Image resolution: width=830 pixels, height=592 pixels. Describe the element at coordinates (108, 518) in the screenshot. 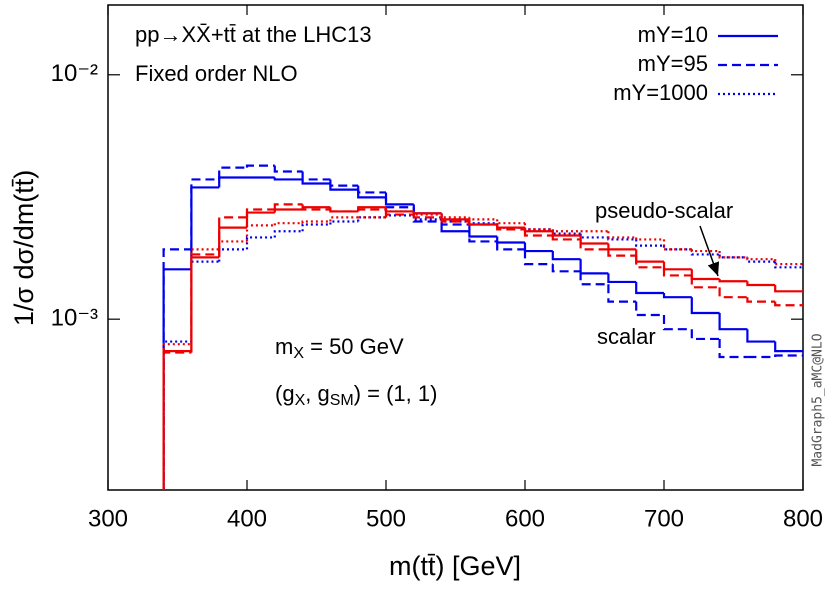

I see `x-tick-label: 300` at that location.